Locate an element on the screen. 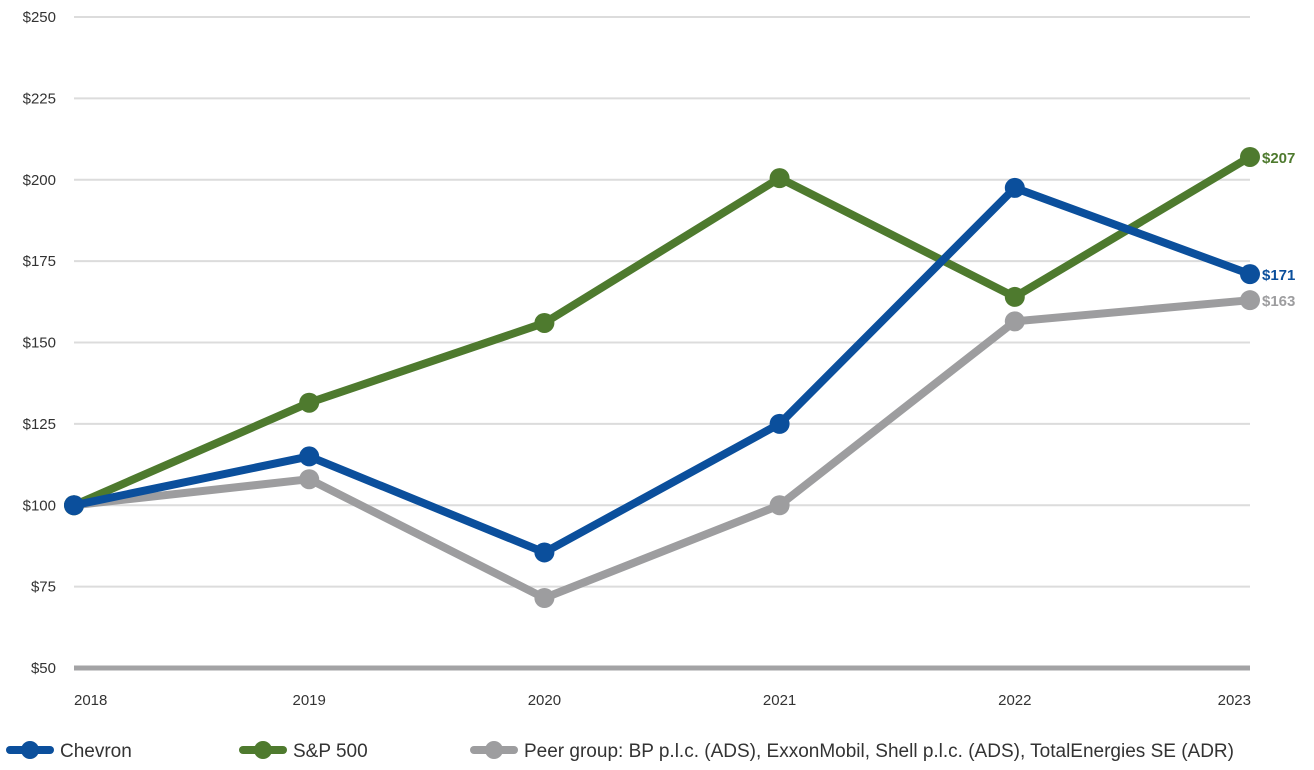  x-tick-label: 2020 is located at coordinates (544, 700).